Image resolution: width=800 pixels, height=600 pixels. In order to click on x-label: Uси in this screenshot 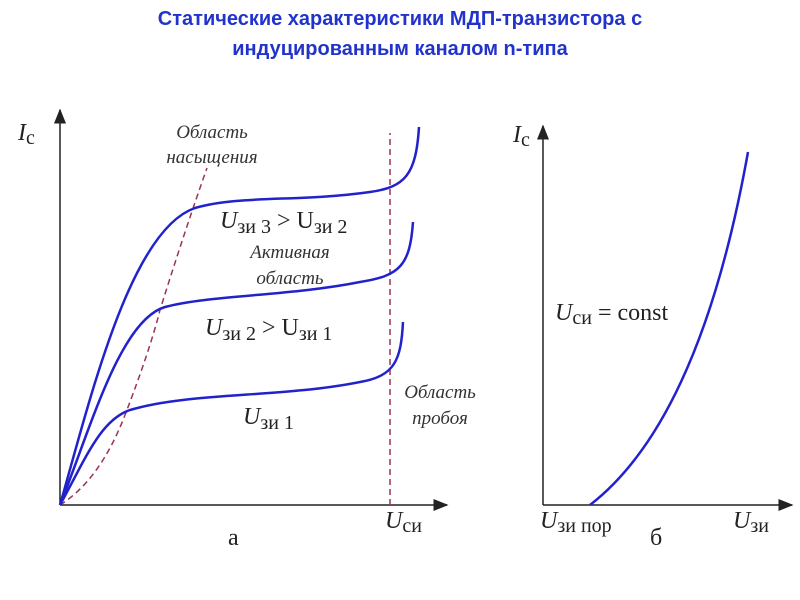, I will do `click(403, 522)`.